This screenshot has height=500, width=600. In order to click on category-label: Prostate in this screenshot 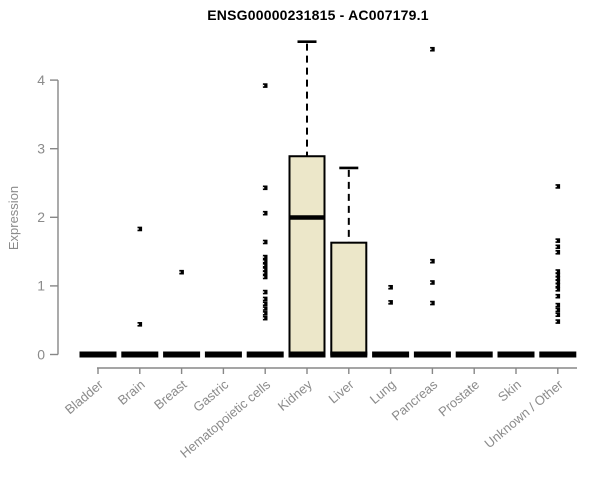, I will do `click(458, 398)`.